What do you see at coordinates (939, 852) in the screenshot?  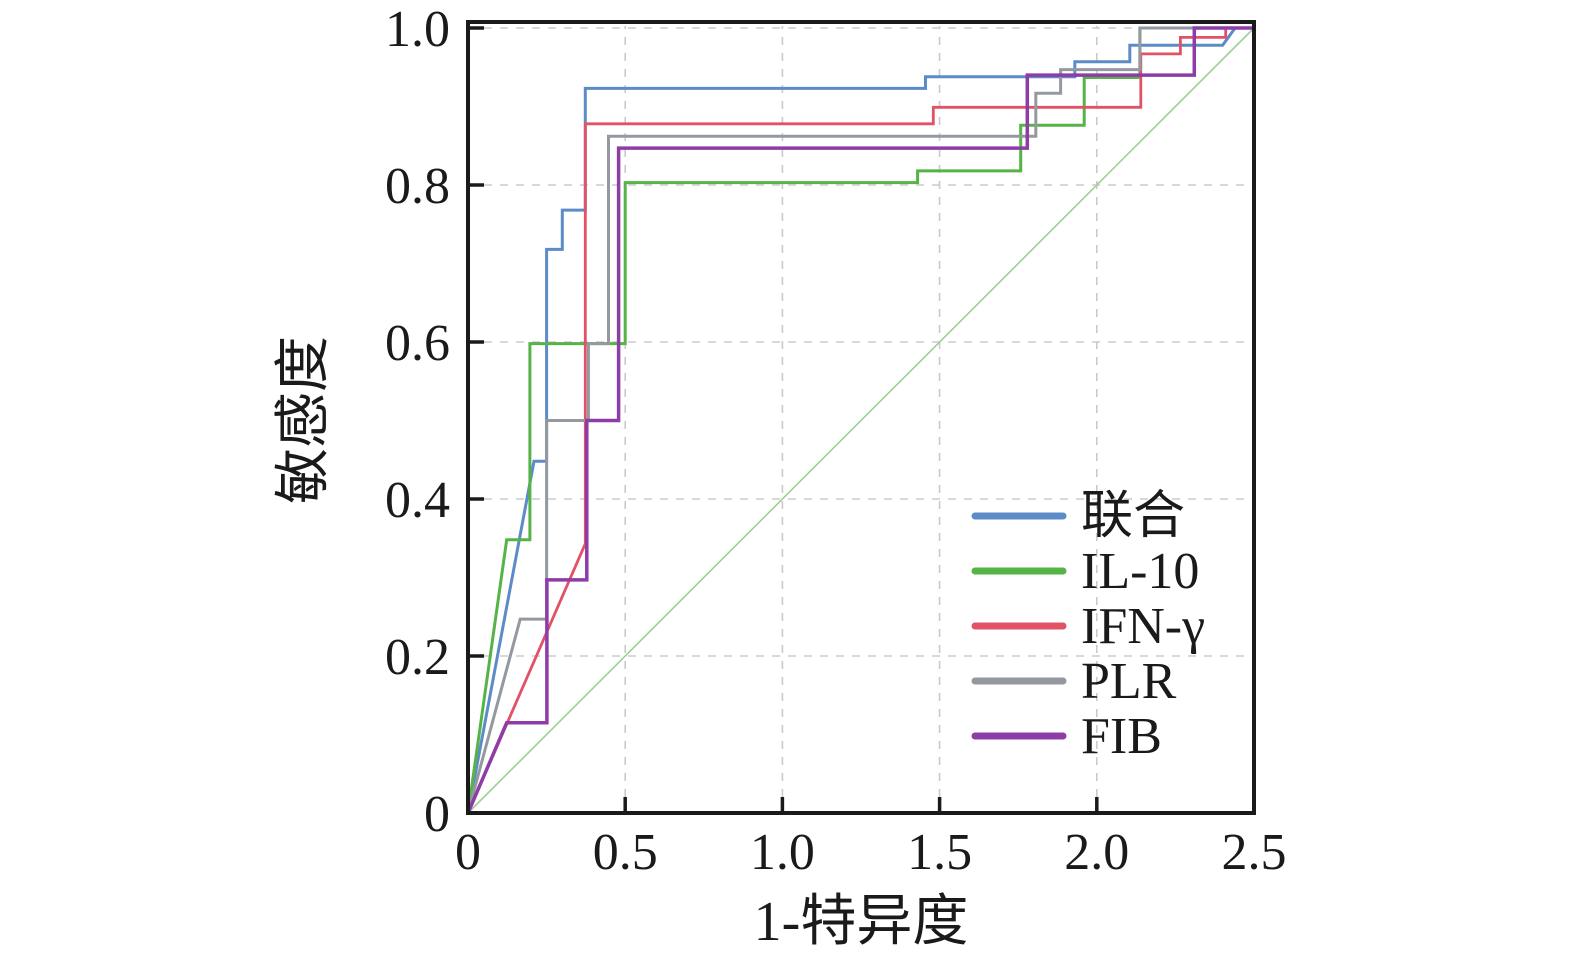 I see `x-tick-label-1.5: 1.5` at bounding box center [939, 852].